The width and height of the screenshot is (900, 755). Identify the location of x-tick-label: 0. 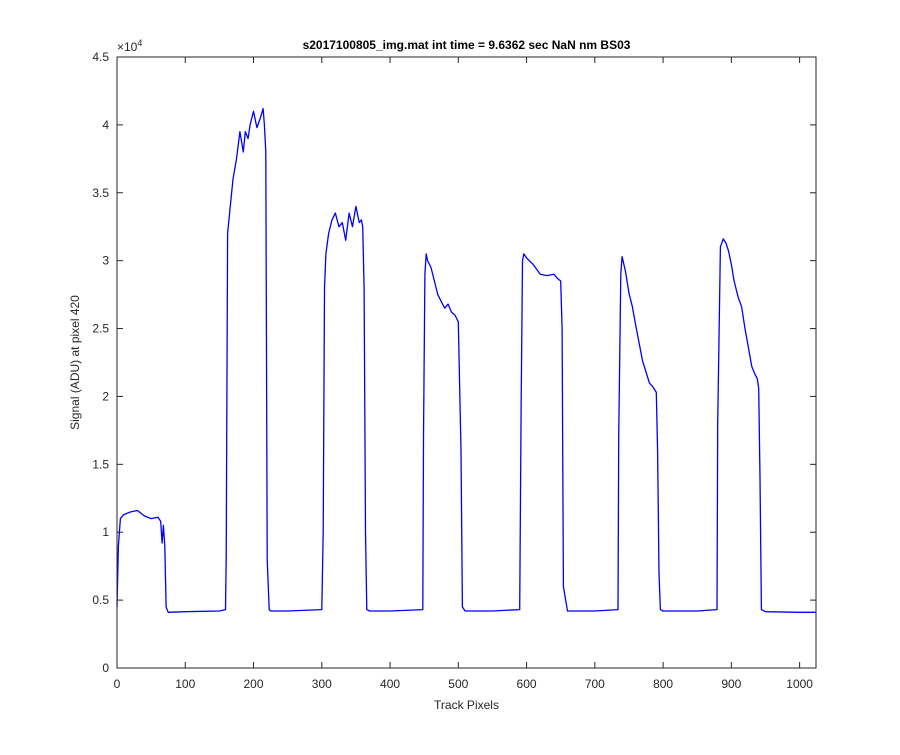
(117, 684).